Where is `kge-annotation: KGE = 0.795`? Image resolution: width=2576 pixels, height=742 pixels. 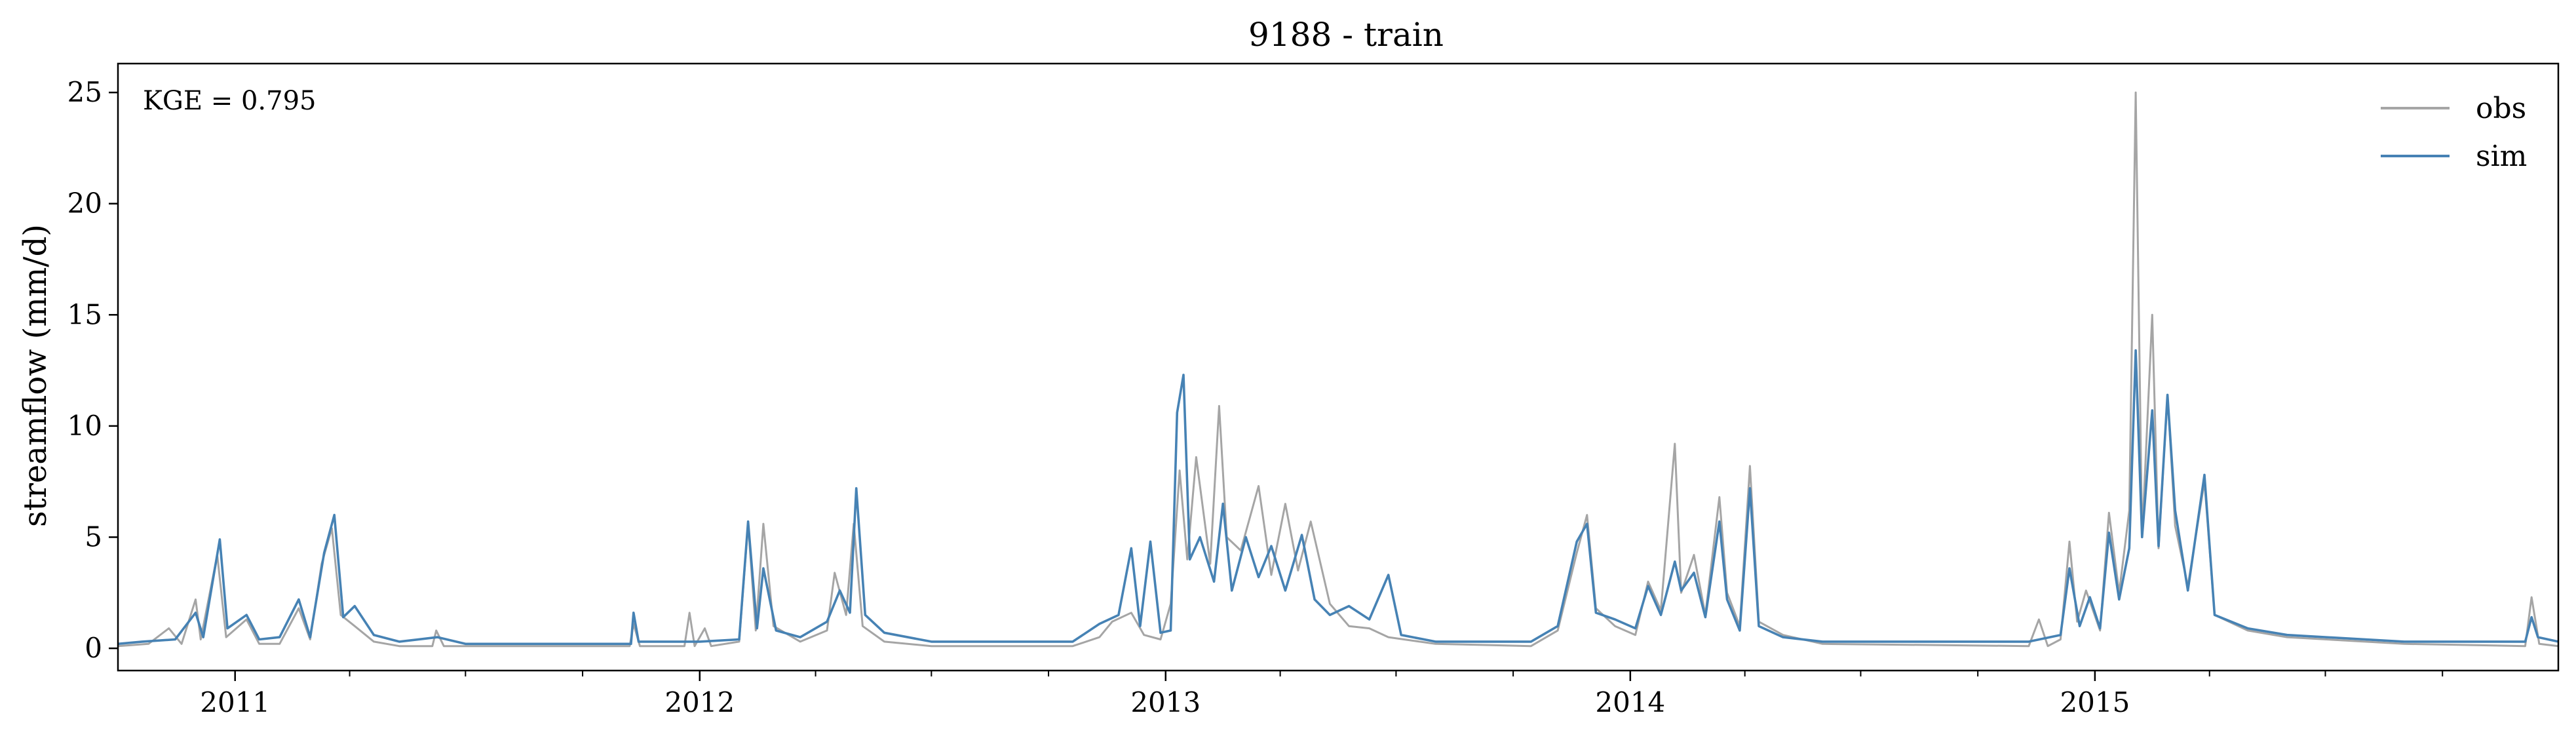
kge-annotation: KGE = 0.795 is located at coordinates (230, 101).